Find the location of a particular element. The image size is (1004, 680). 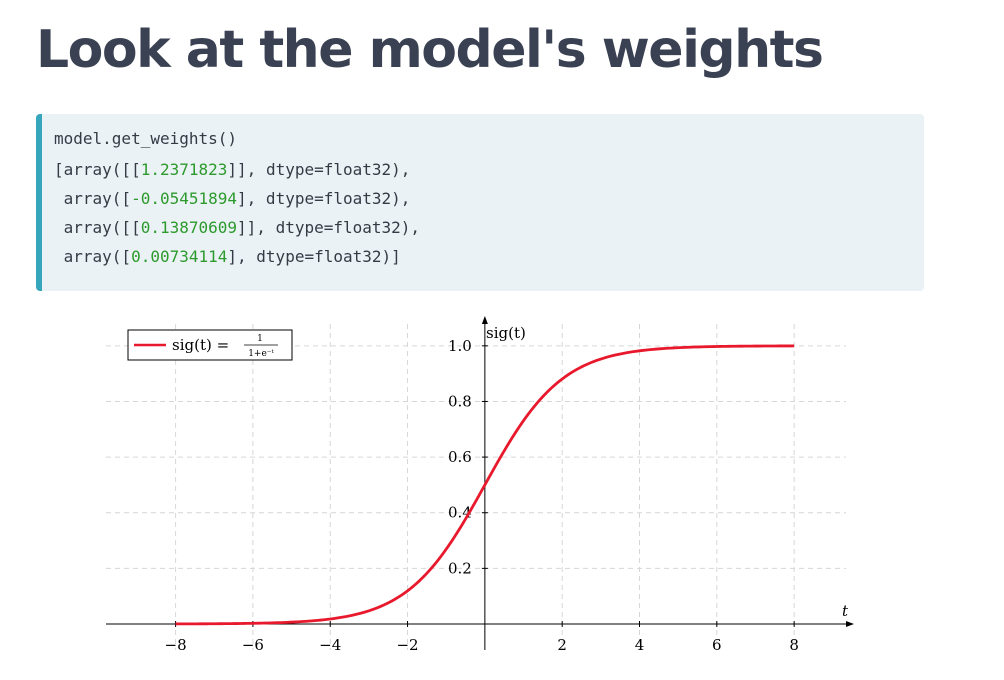

y-tick-label: 1.0 is located at coordinates (460, 346).